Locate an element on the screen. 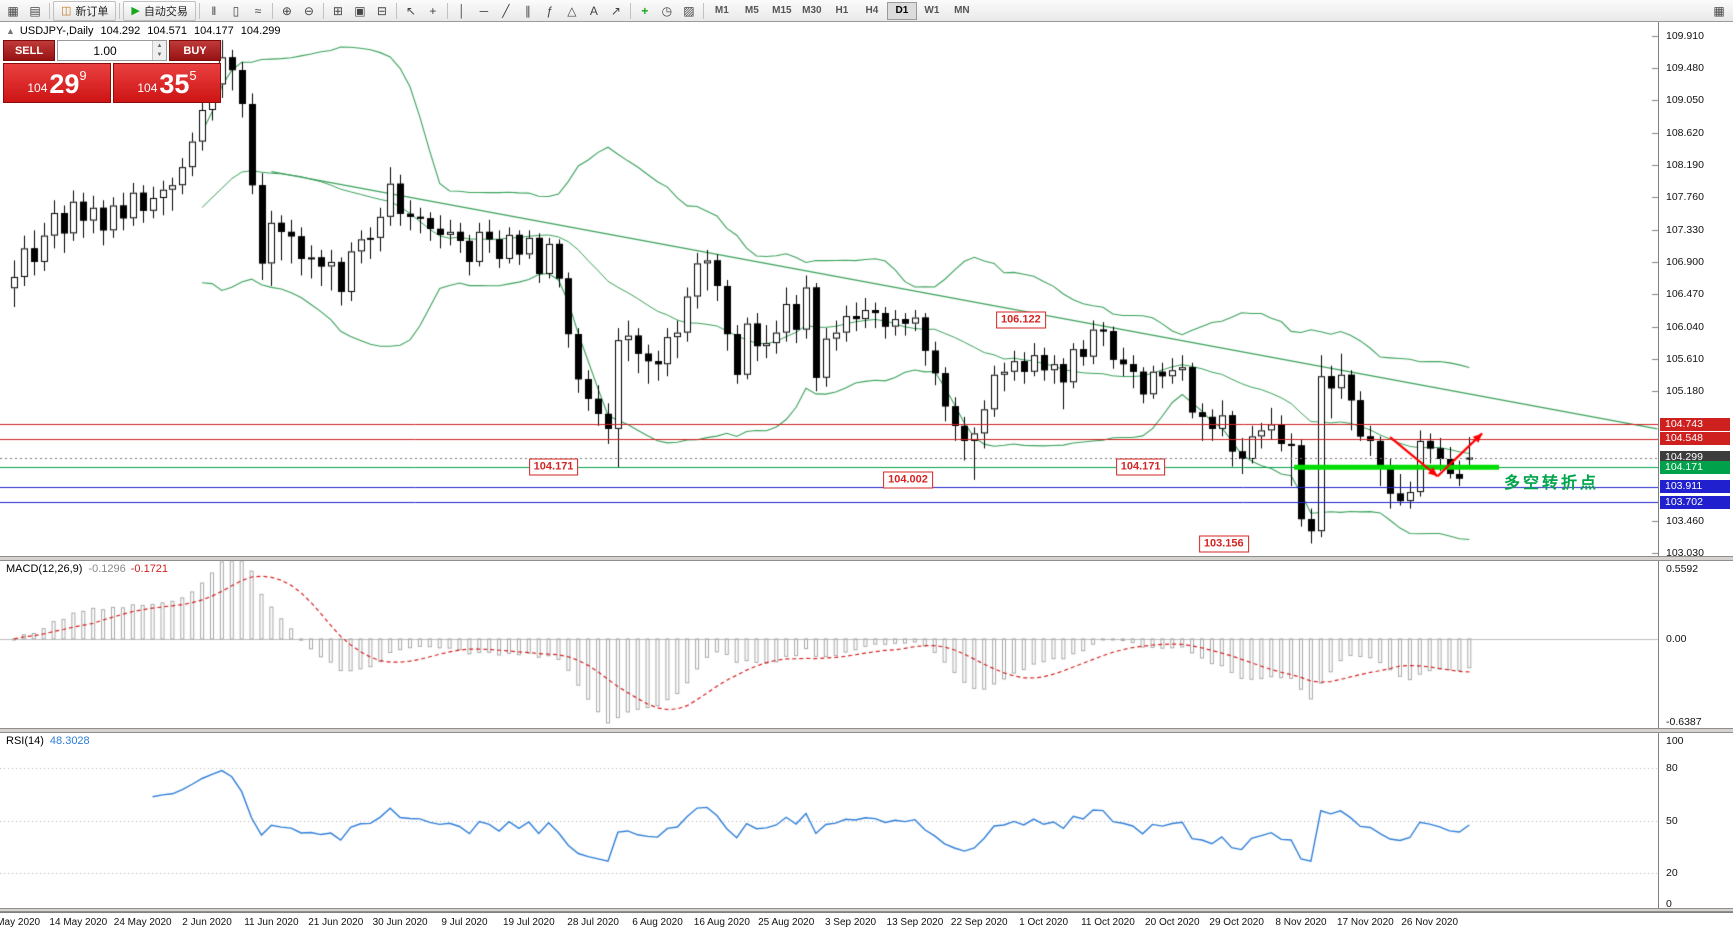 Image resolution: width=1733 pixels, height=935 pixels. volume-increase-button: ▲ is located at coordinates (159, 46).